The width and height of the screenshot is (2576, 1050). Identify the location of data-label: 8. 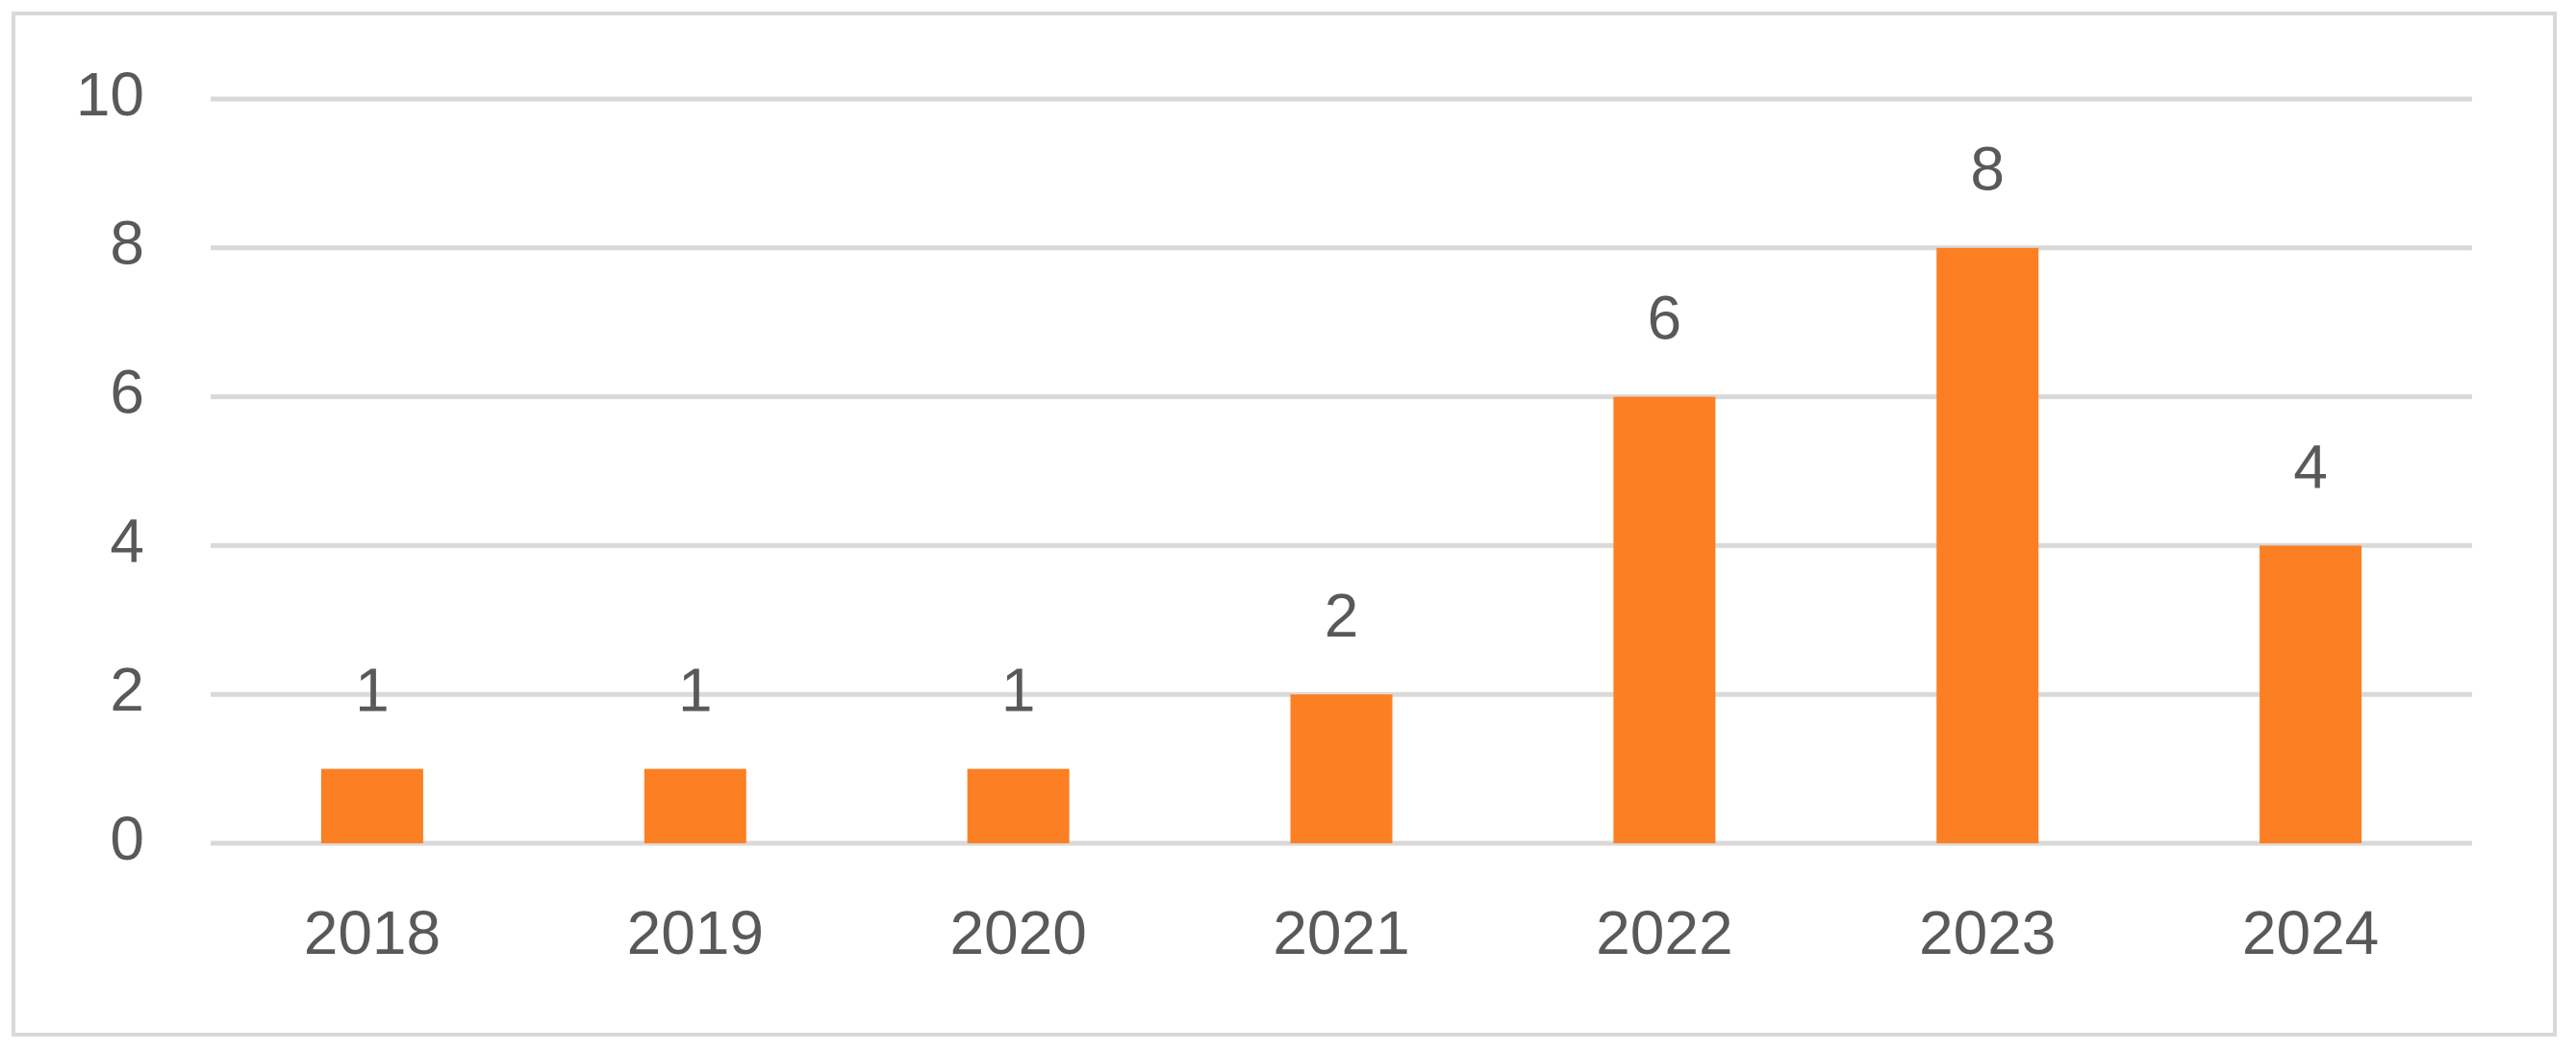
(1988, 169).